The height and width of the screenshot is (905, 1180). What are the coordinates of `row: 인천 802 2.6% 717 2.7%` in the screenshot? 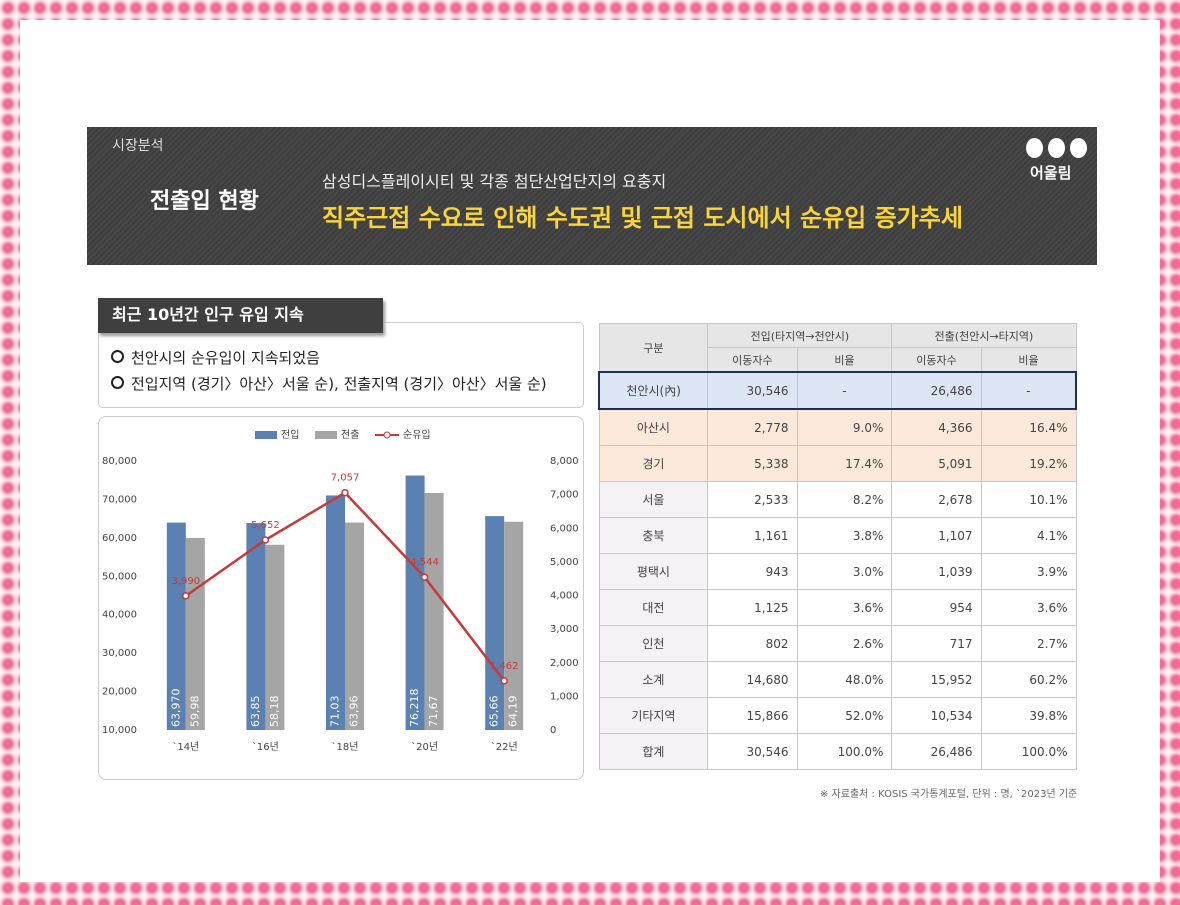 It's located at (837, 643).